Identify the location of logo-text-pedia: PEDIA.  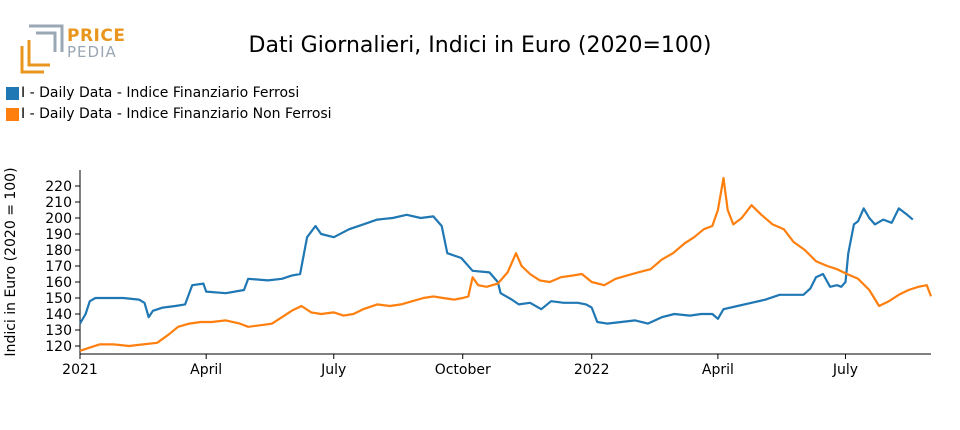
(92, 52).